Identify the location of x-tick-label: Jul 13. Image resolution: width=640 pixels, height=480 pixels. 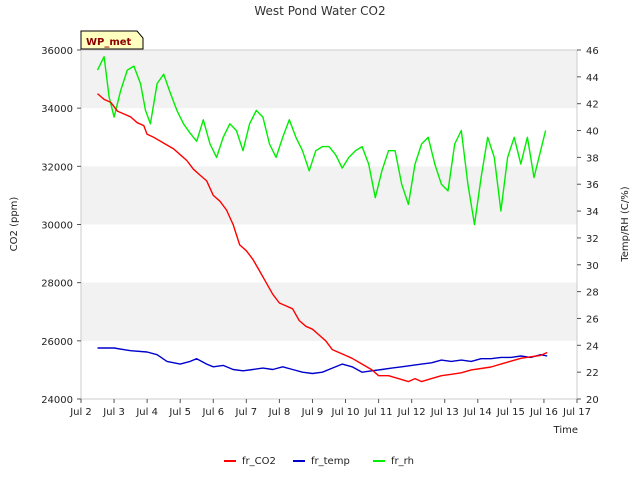
(444, 412).